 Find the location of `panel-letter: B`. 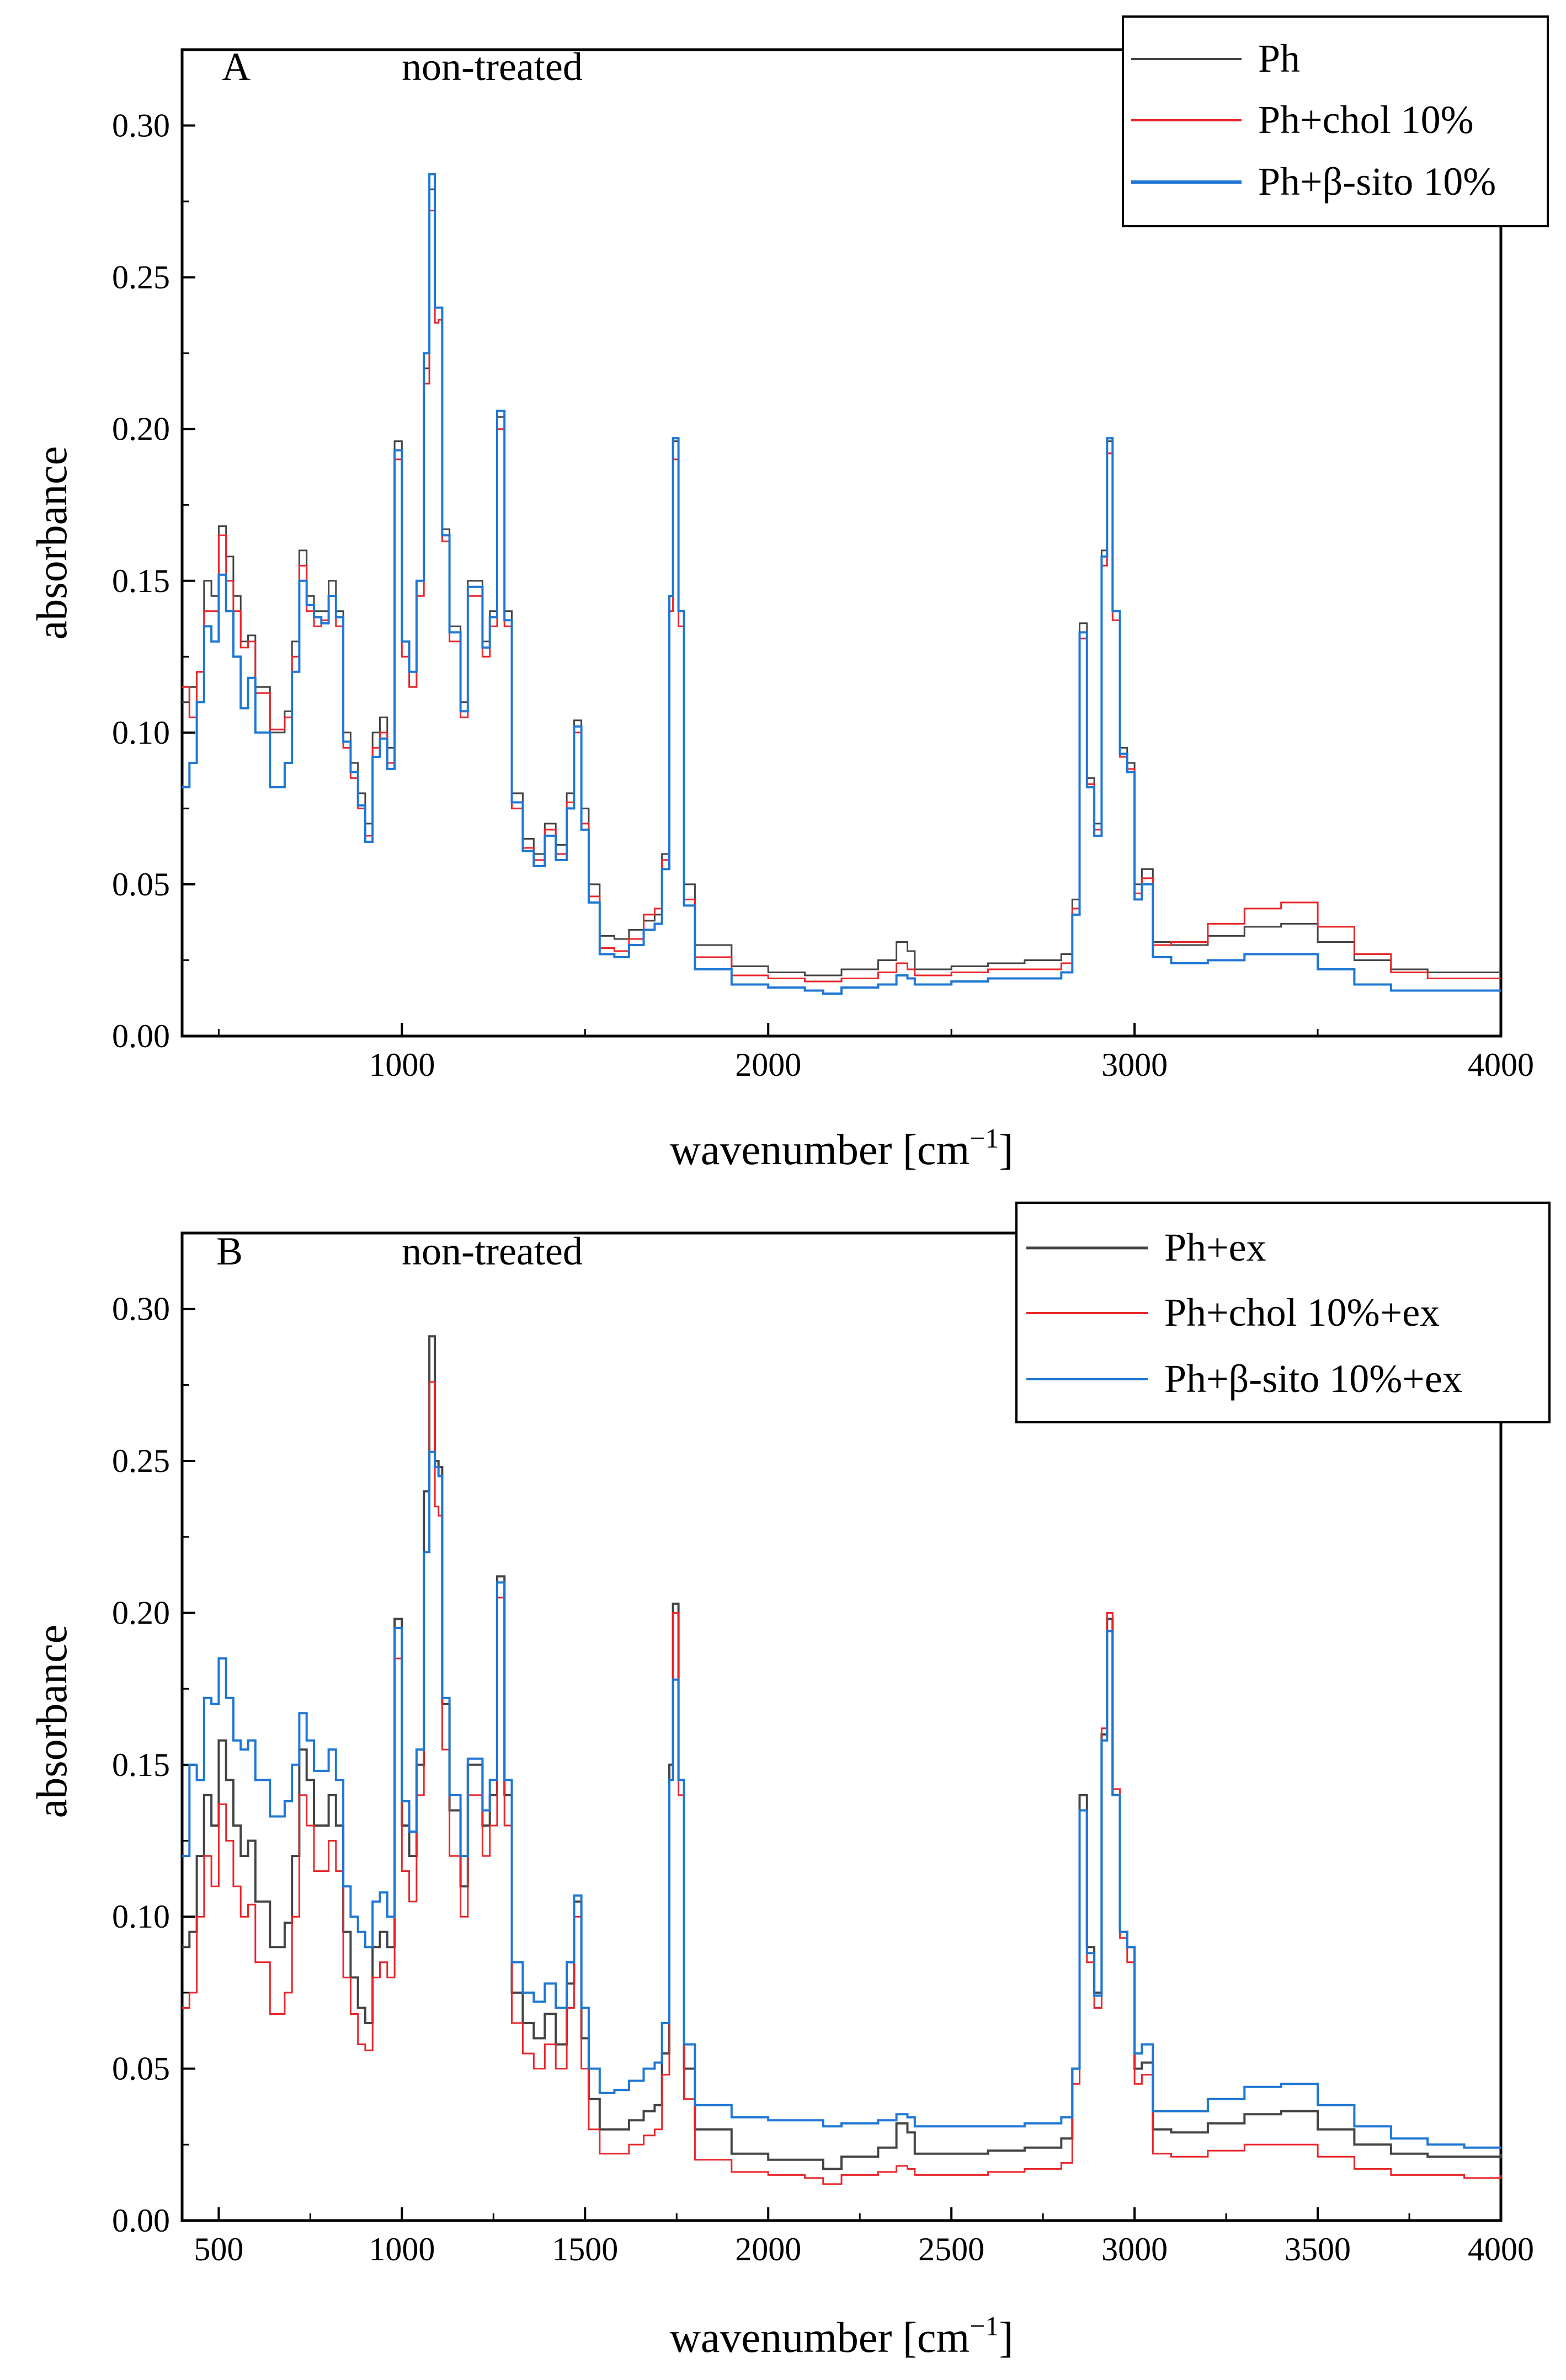

panel-letter: B is located at coordinates (229, 1251).